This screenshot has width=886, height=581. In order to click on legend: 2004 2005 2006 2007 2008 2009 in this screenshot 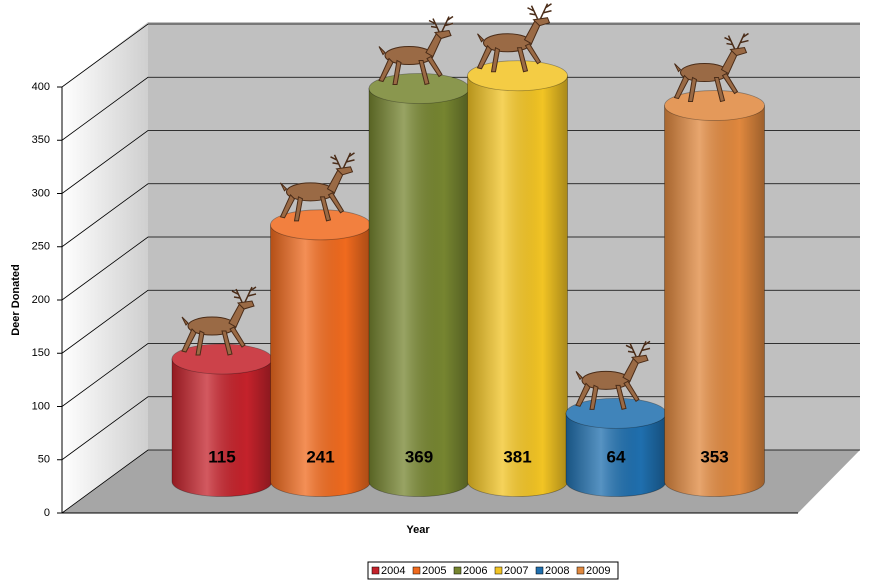, I will do `click(490, 571)`.